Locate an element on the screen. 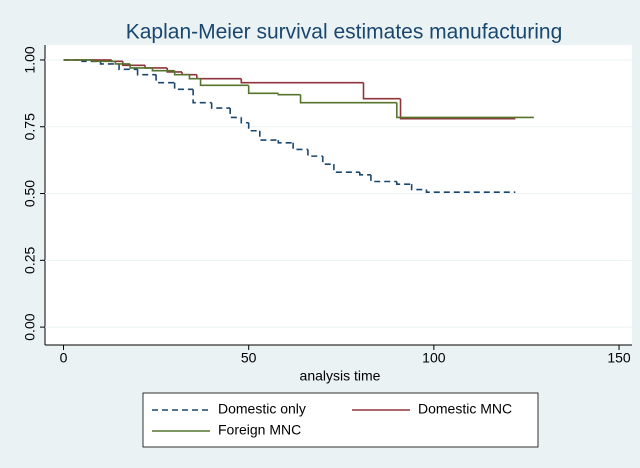  x-tick-label: 100 is located at coordinates (434, 358).